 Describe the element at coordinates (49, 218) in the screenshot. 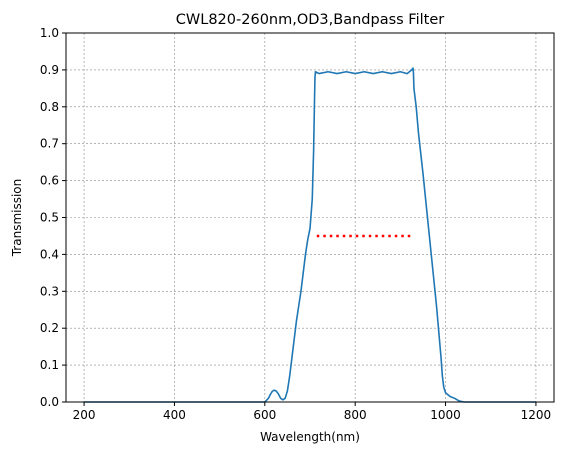

I see `y-tick-label: 0.5` at that location.